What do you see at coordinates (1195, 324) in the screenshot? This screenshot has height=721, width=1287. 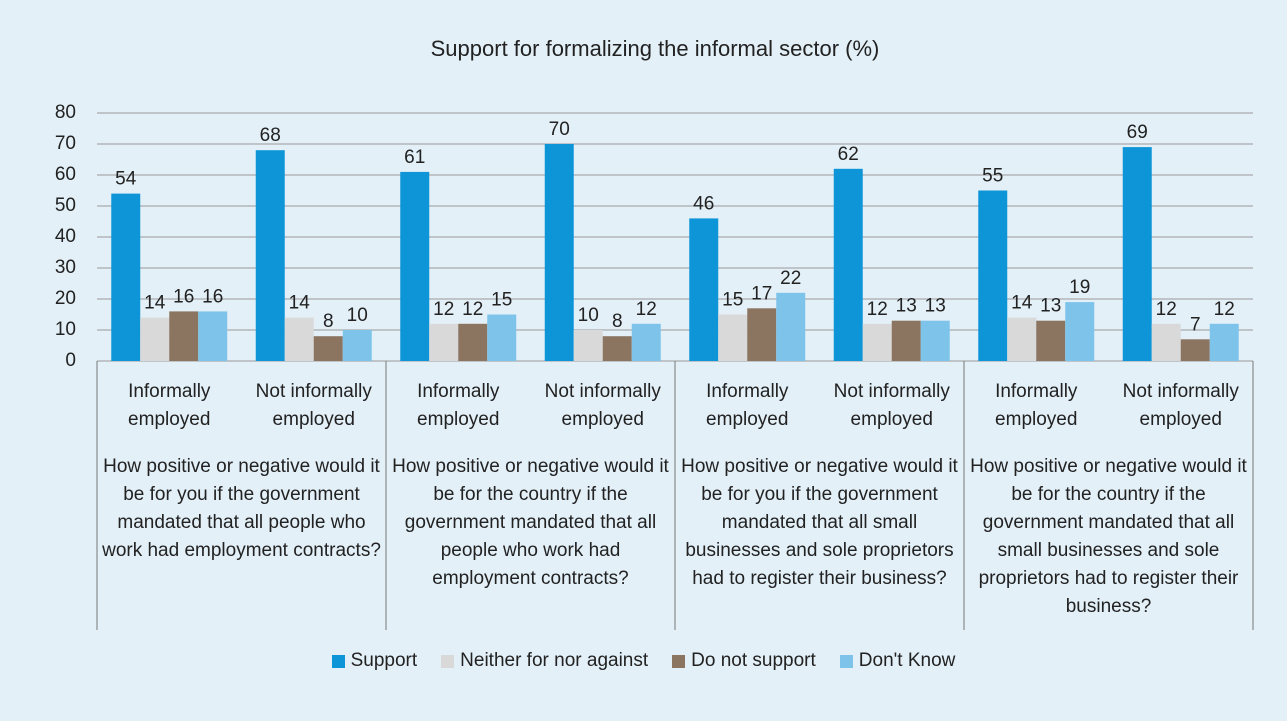 I see `data-label: 7` at bounding box center [1195, 324].